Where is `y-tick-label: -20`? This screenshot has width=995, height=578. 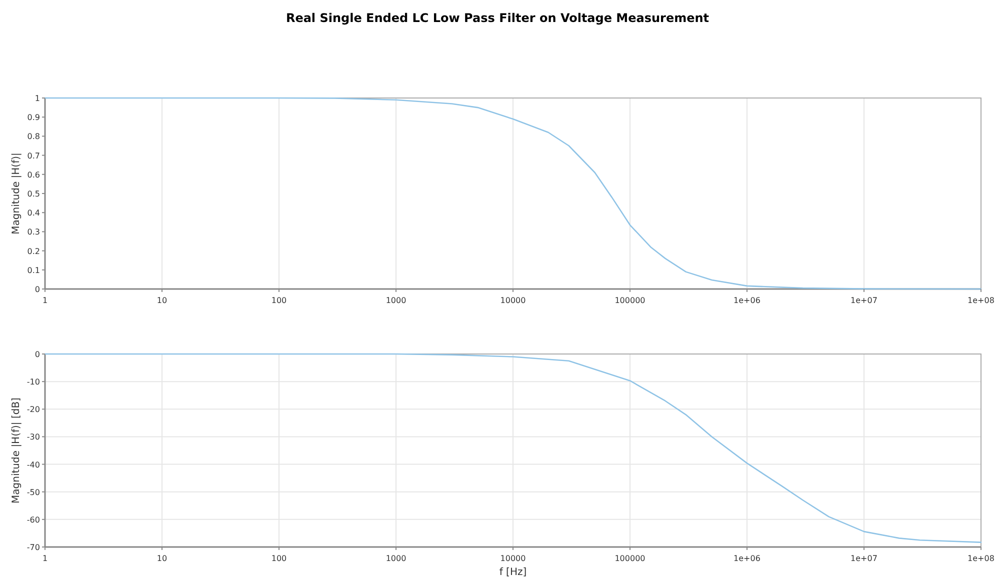 y-tick-label: -20 is located at coordinates (33, 409).